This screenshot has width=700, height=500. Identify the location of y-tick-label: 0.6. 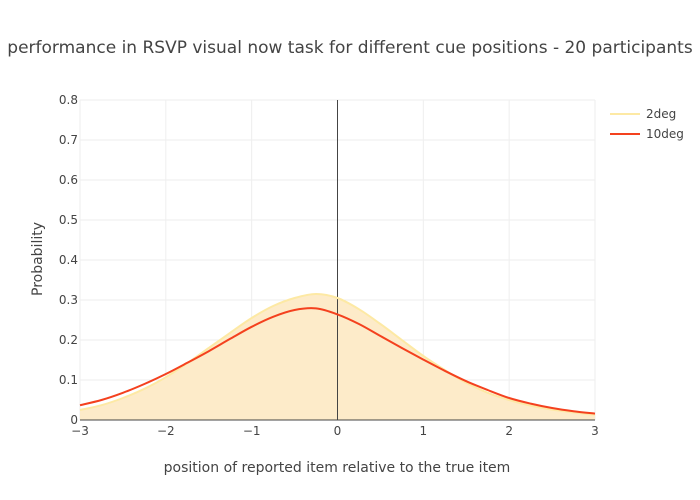
(68, 180).